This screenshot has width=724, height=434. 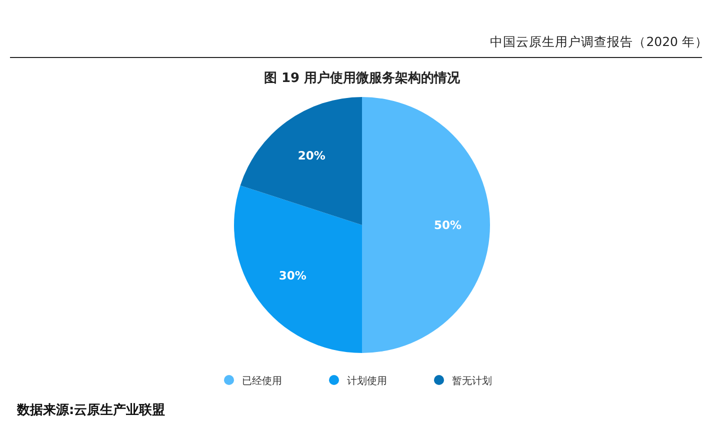 I want to click on legend: 已经使用 计划使用 暂无计划, so click(x=358, y=381).